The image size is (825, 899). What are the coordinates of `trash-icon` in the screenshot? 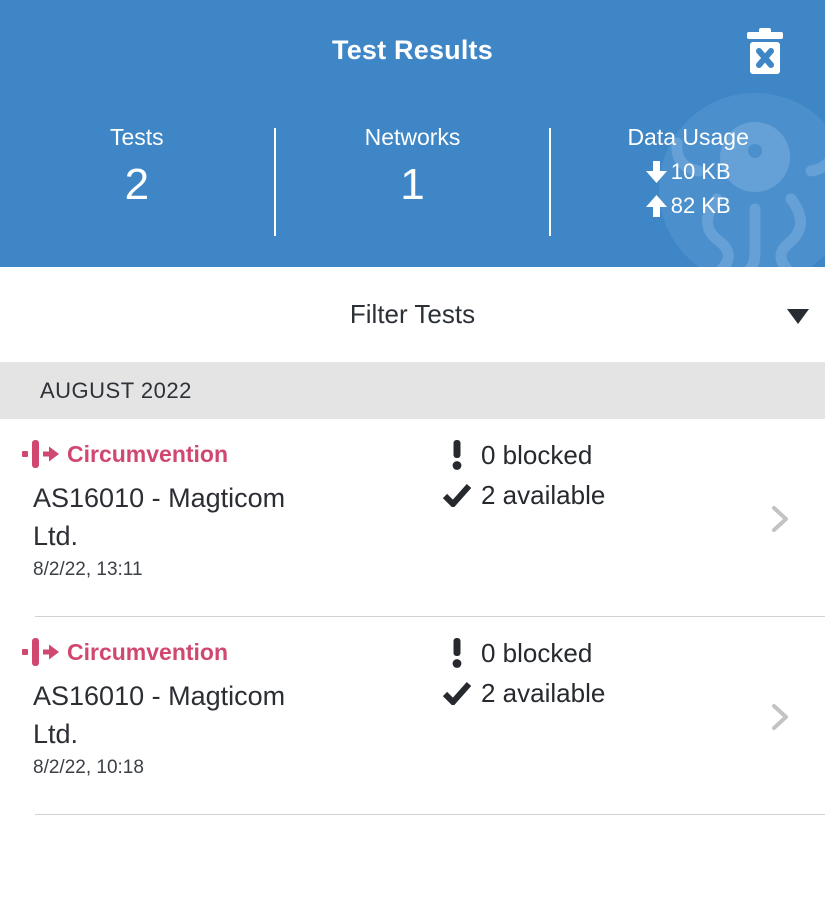 It's located at (765, 51).